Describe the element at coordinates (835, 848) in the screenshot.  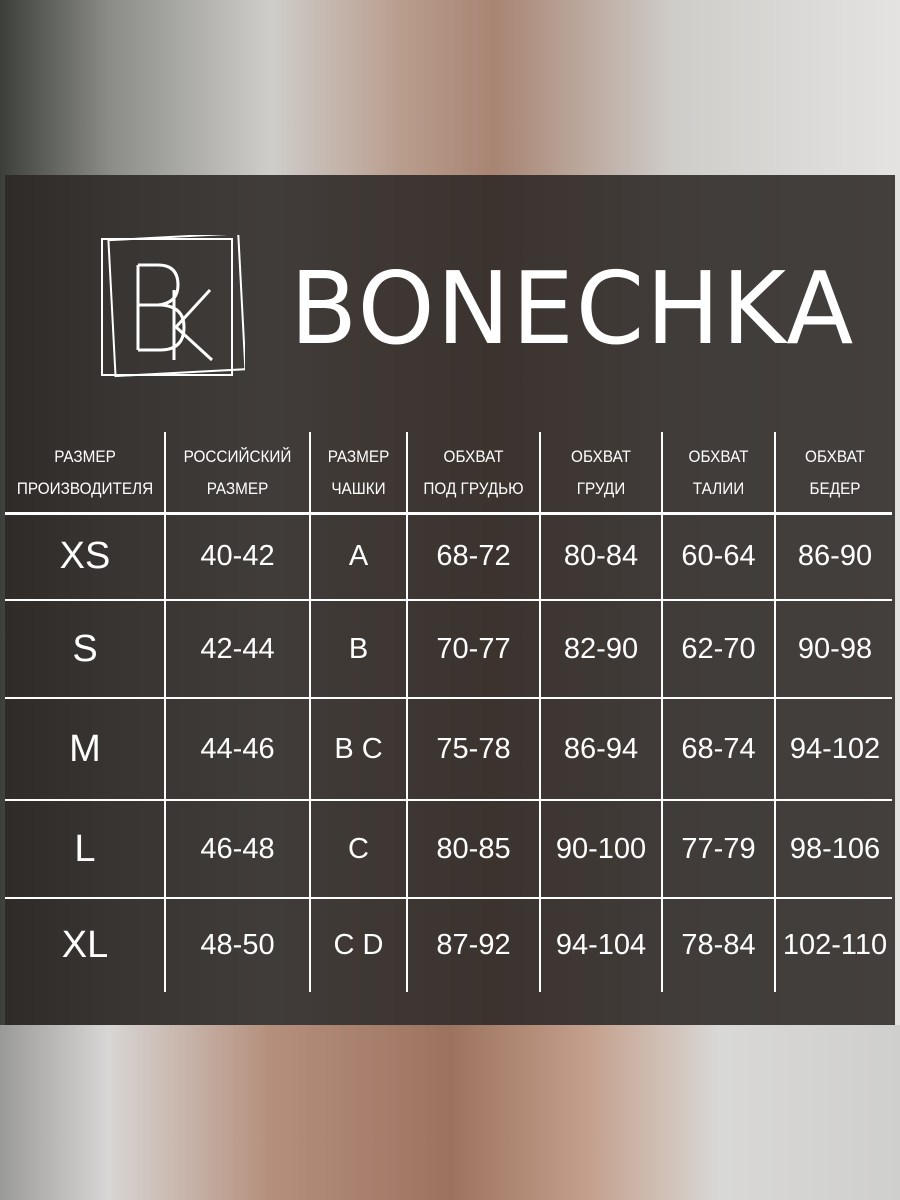
I see `table-cell: 98-106` at that location.